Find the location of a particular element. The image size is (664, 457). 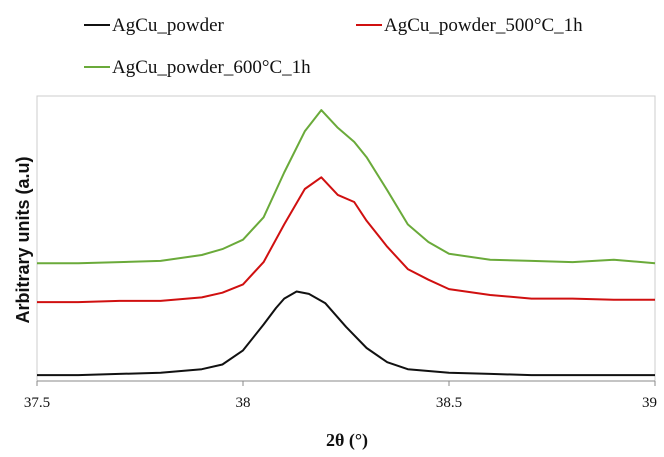

x-axis-label: 2θ (°) is located at coordinates (347, 440).